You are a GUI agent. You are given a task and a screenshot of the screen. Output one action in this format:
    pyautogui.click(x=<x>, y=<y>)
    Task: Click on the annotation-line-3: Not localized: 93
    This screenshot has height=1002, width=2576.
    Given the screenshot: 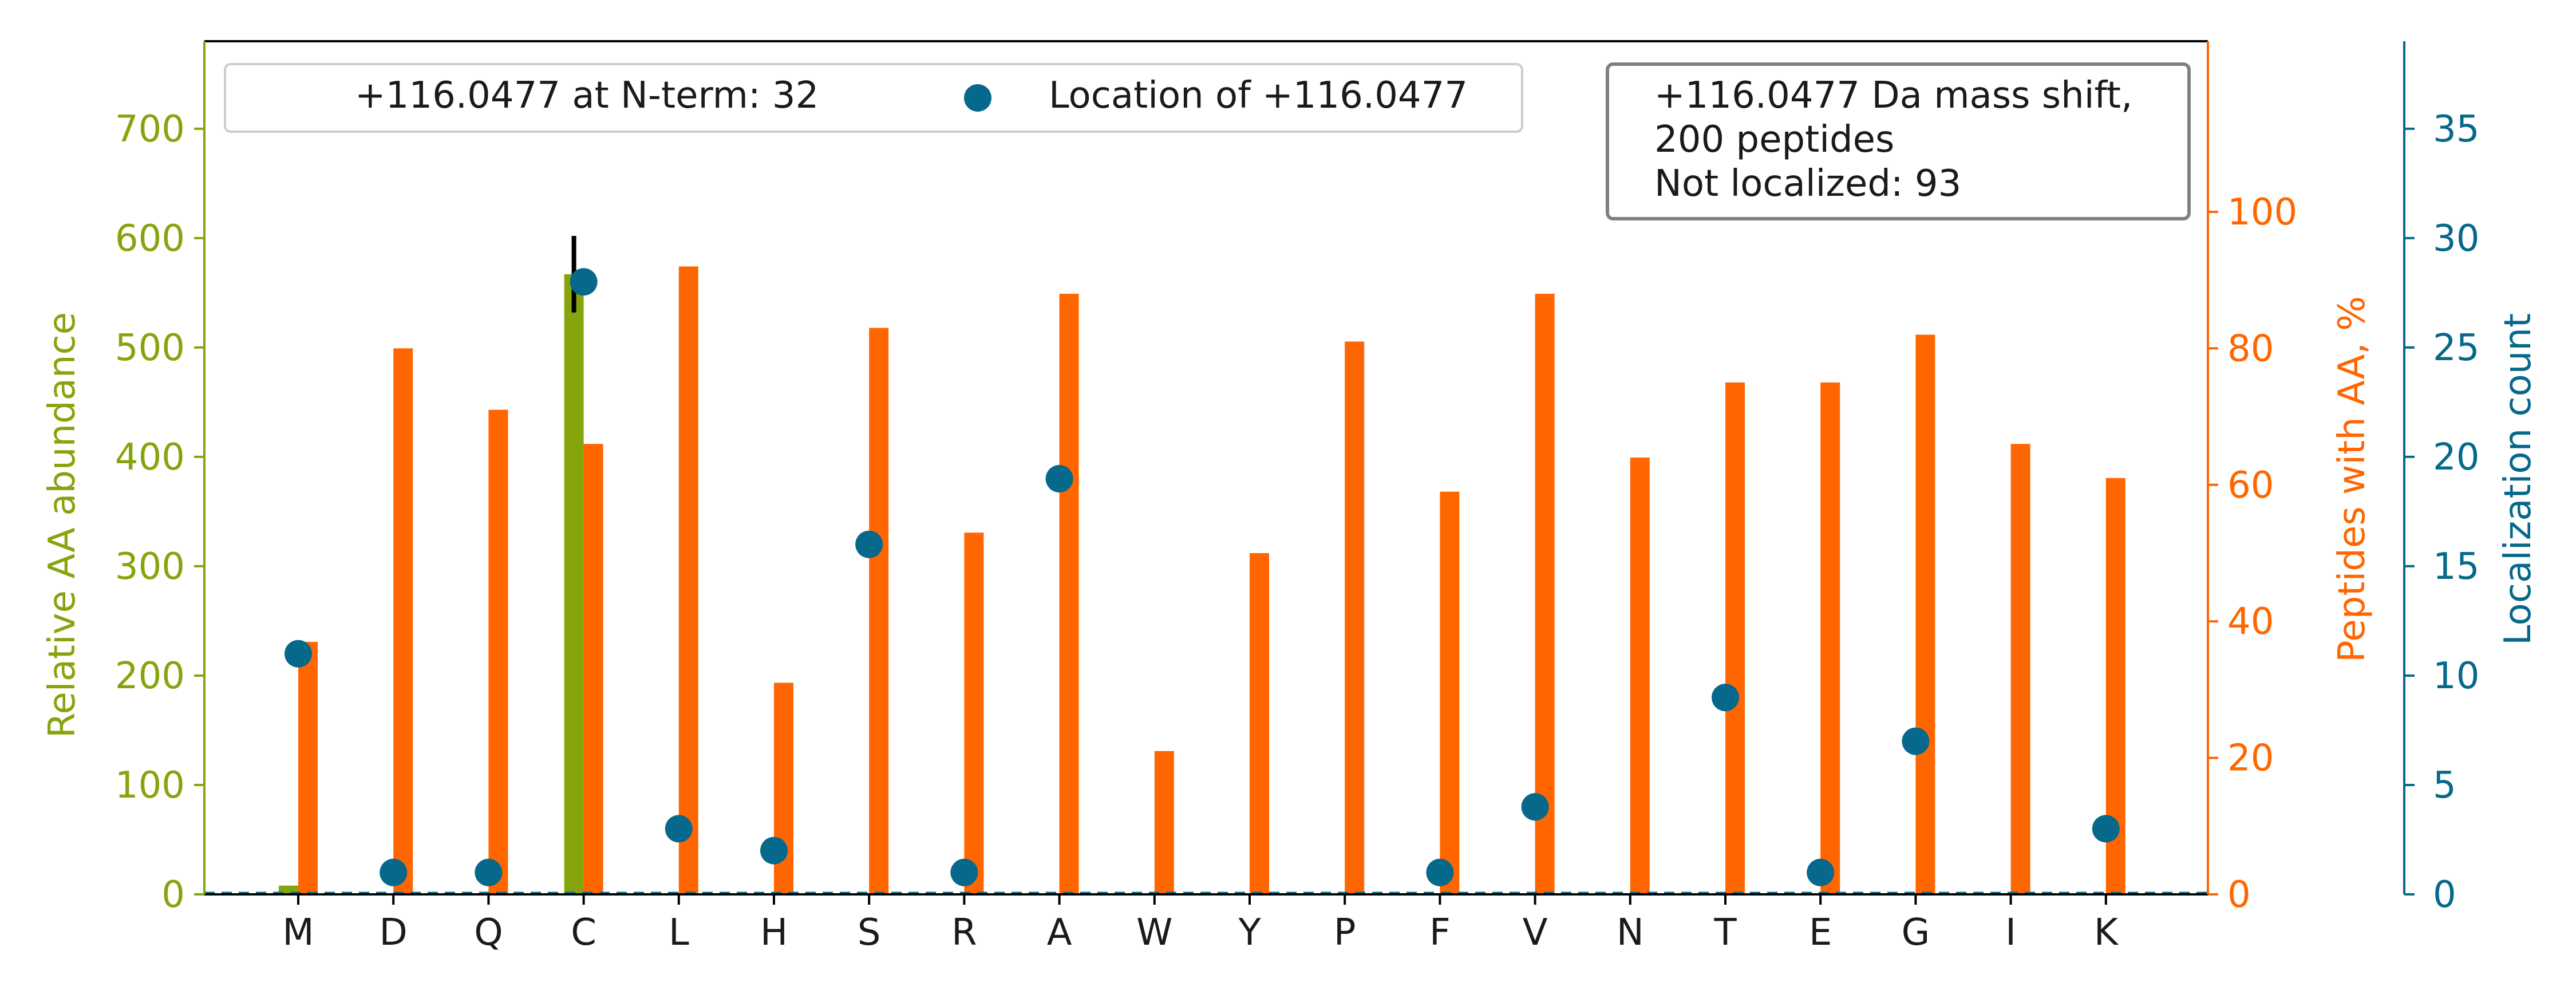 What is the action you would take?
    pyautogui.click(x=1807, y=184)
    